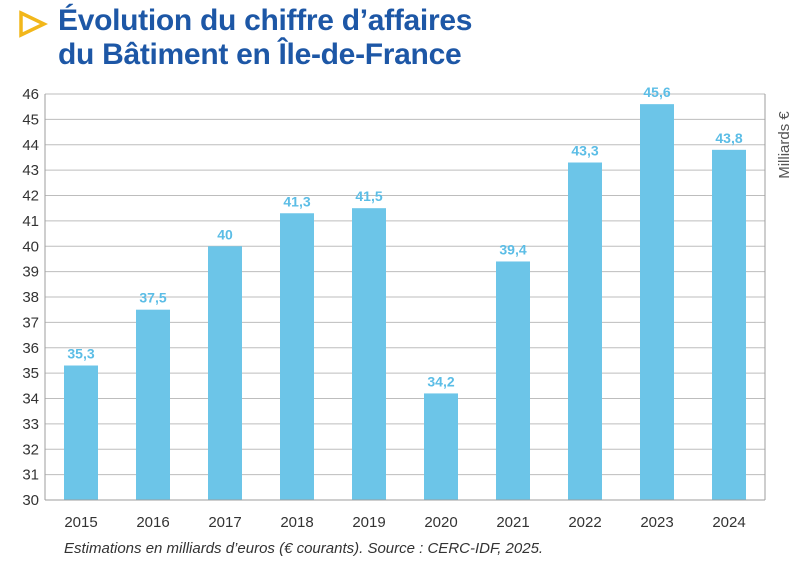 The image size is (800, 564). Describe the element at coordinates (152, 298) in the screenshot. I see `data-label-2016: 37,5` at that location.